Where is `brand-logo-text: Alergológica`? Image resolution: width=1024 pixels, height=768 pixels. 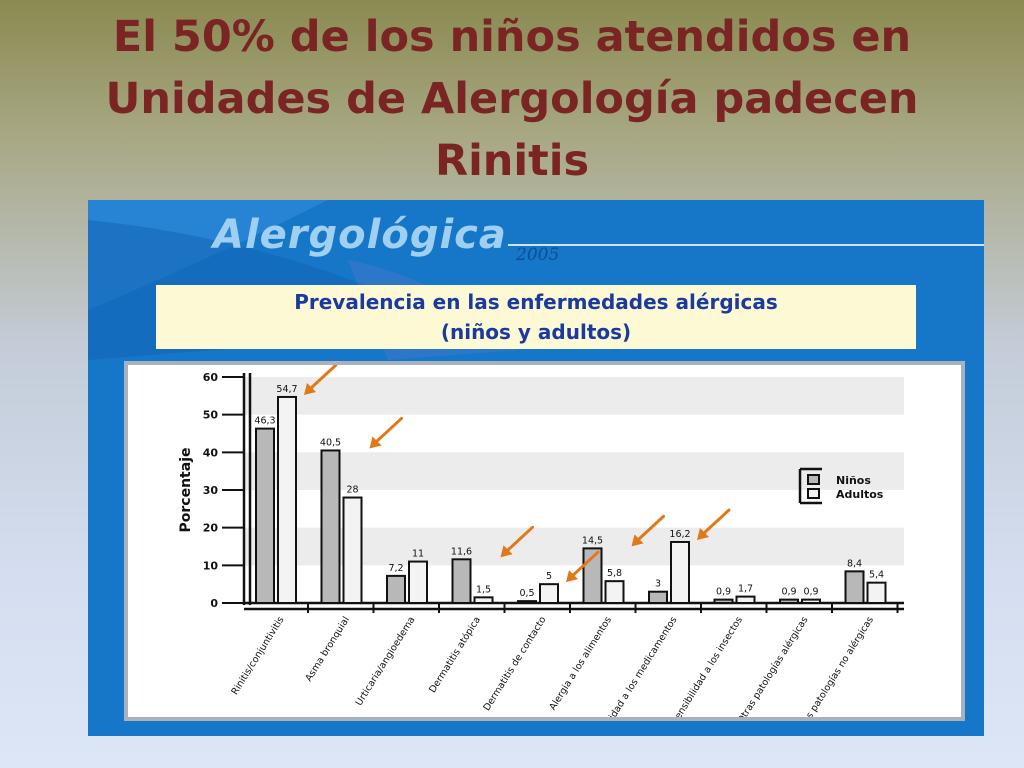
brand-logo-text: Alergológica is located at coordinates (360, 235).